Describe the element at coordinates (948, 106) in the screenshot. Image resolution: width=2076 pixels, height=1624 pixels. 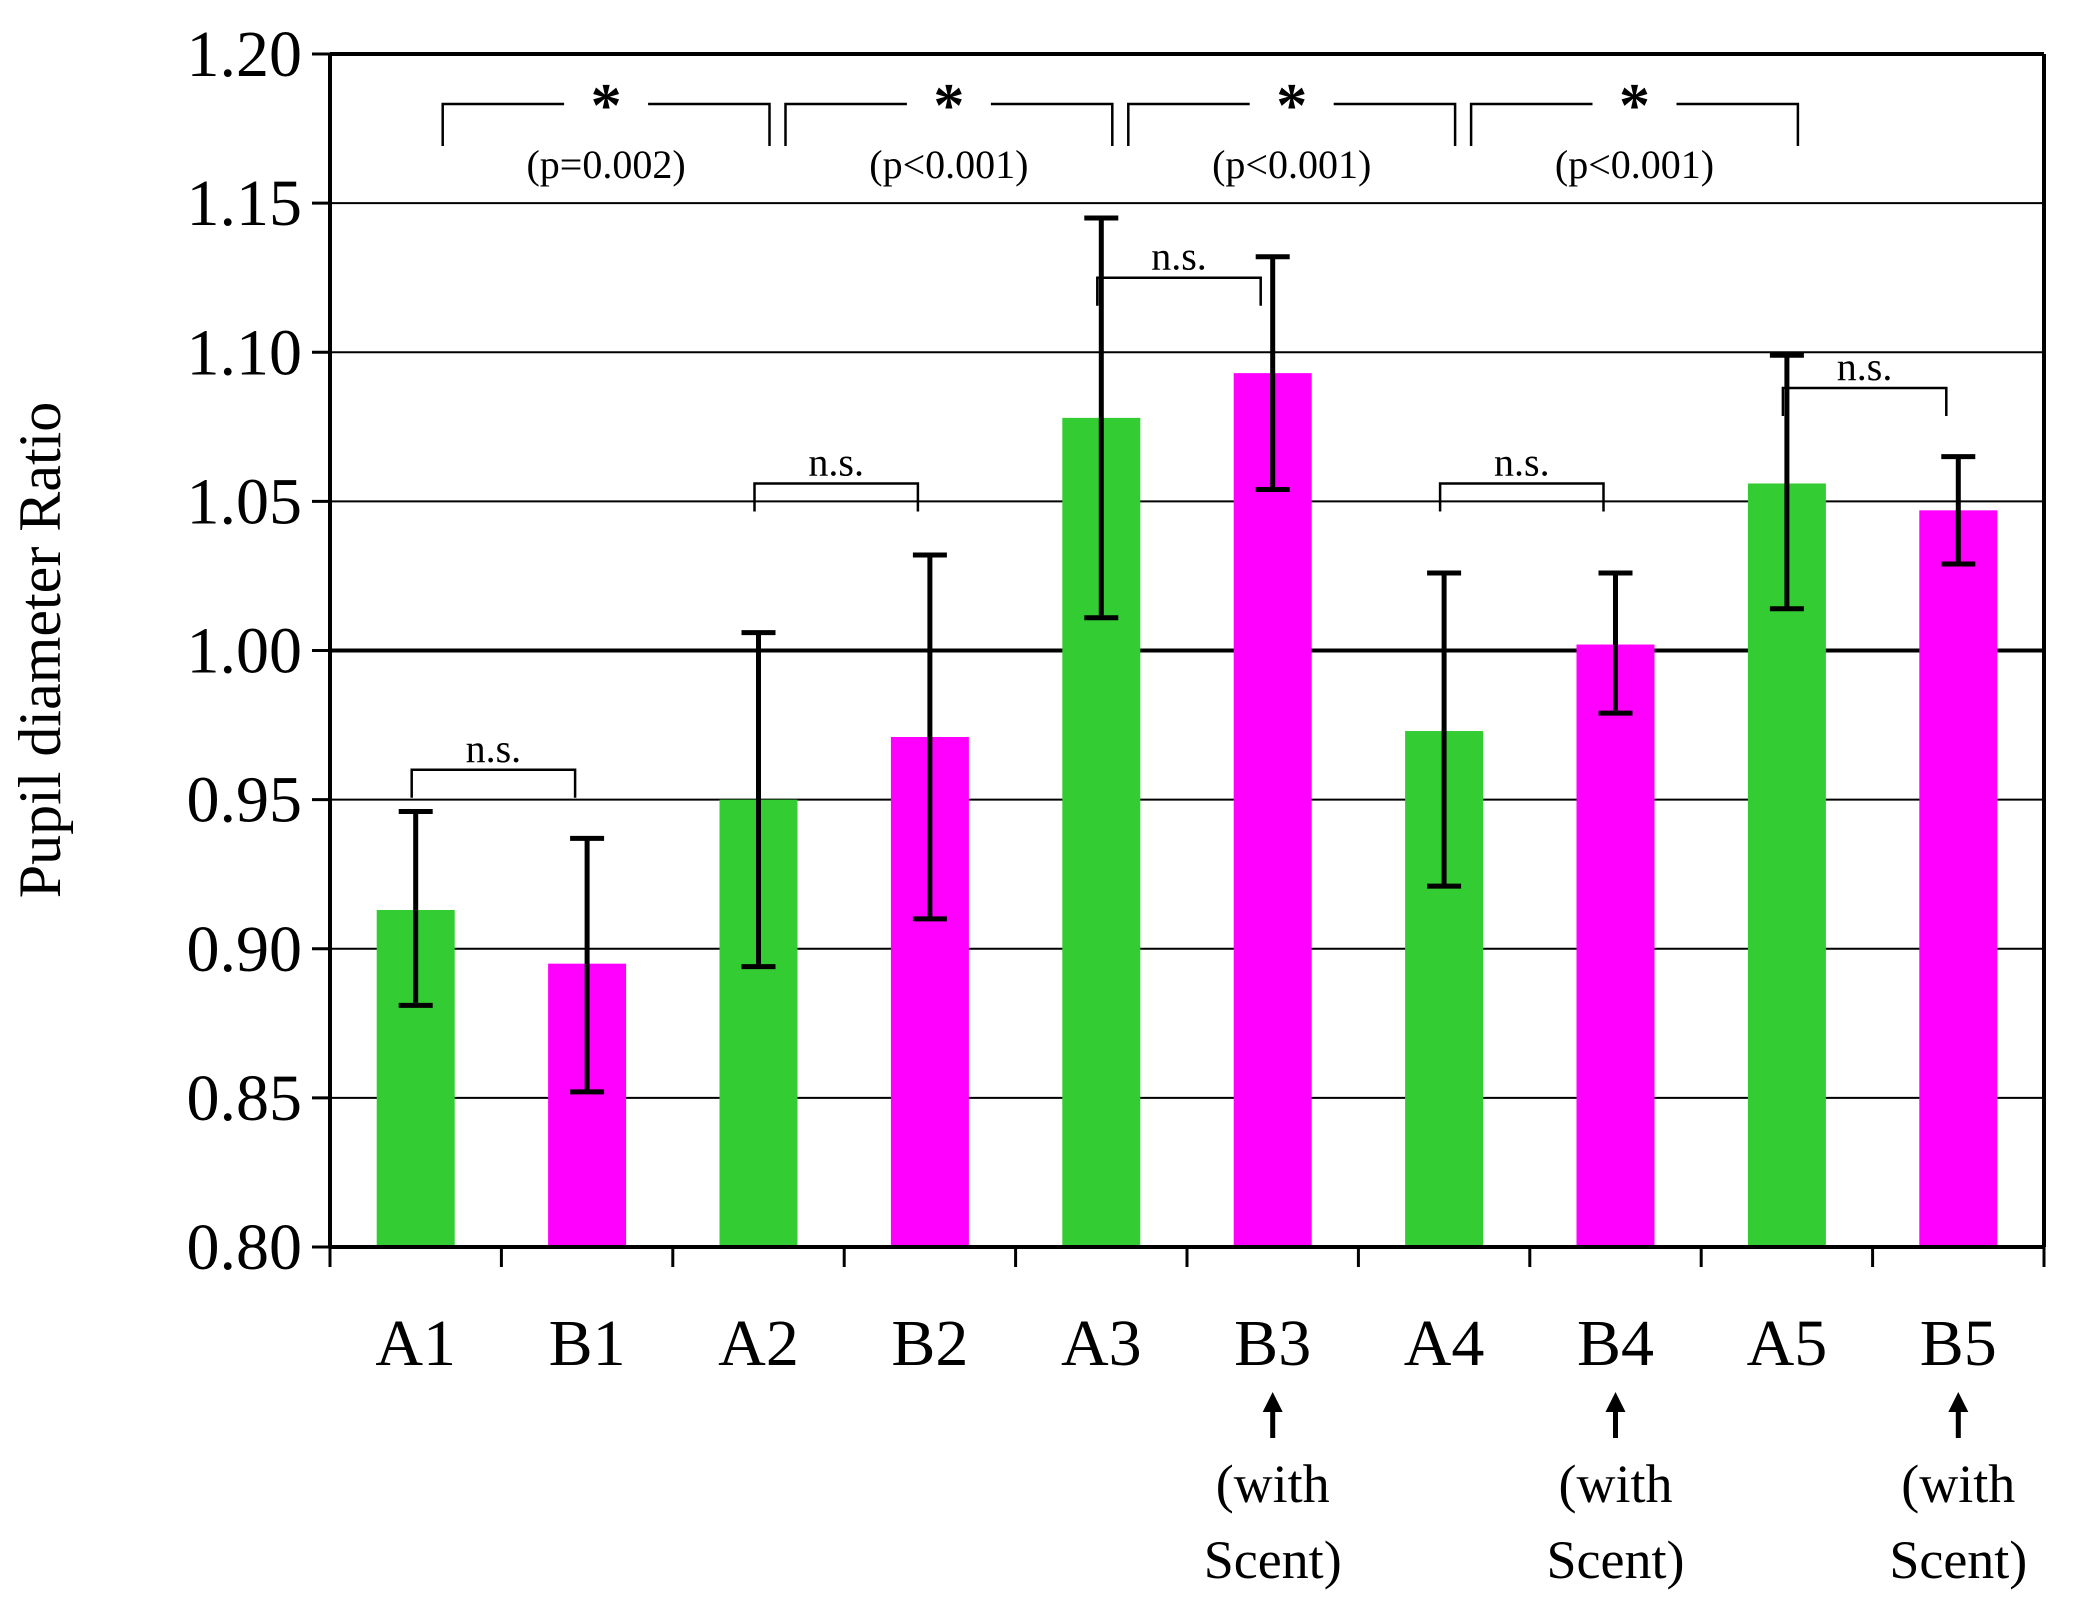
I see `sig-bracket-a2-a3-star: *` at that location.